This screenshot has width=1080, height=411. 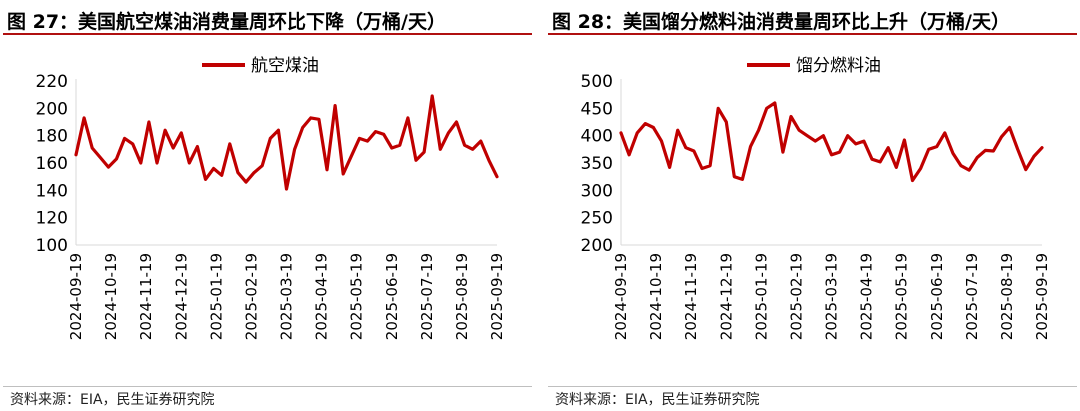 I want to click on chart-title: 图 27：美国航空煤油消费量周环比下降（万桶/天）, so click(x=226, y=22).